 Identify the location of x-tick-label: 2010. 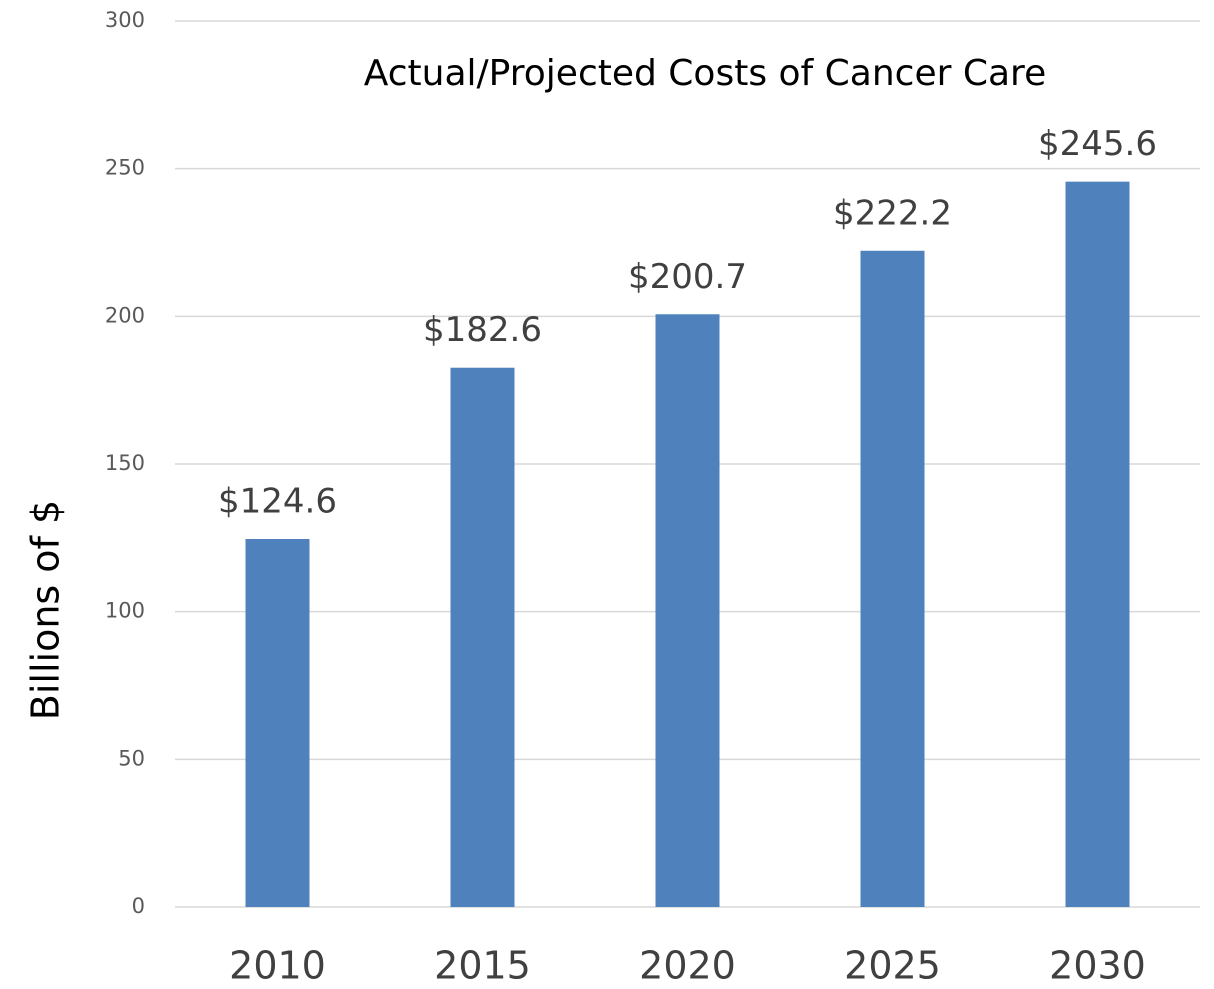
(277, 966).